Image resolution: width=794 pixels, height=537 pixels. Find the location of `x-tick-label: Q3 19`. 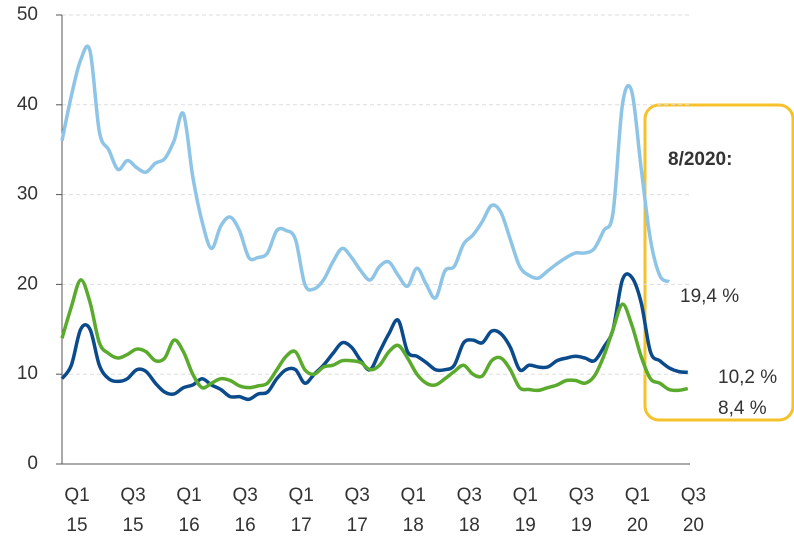

x-tick-label: Q3 19 is located at coordinates (581, 510).